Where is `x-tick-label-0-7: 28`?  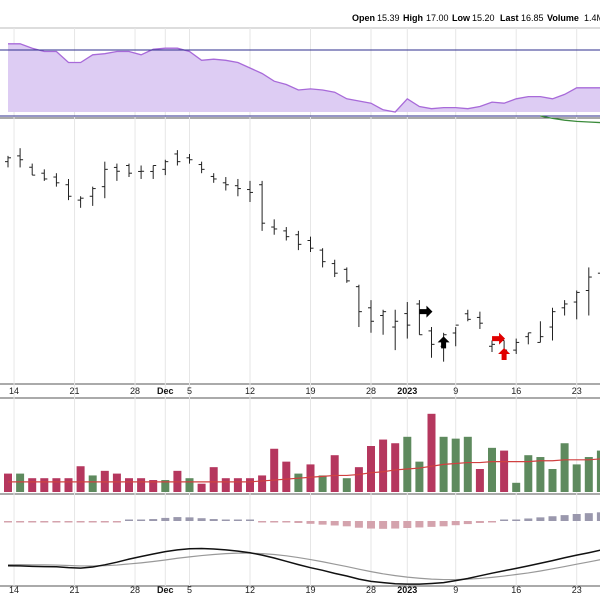 x-tick-label-0-7: 28 is located at coordinates (371, 391).